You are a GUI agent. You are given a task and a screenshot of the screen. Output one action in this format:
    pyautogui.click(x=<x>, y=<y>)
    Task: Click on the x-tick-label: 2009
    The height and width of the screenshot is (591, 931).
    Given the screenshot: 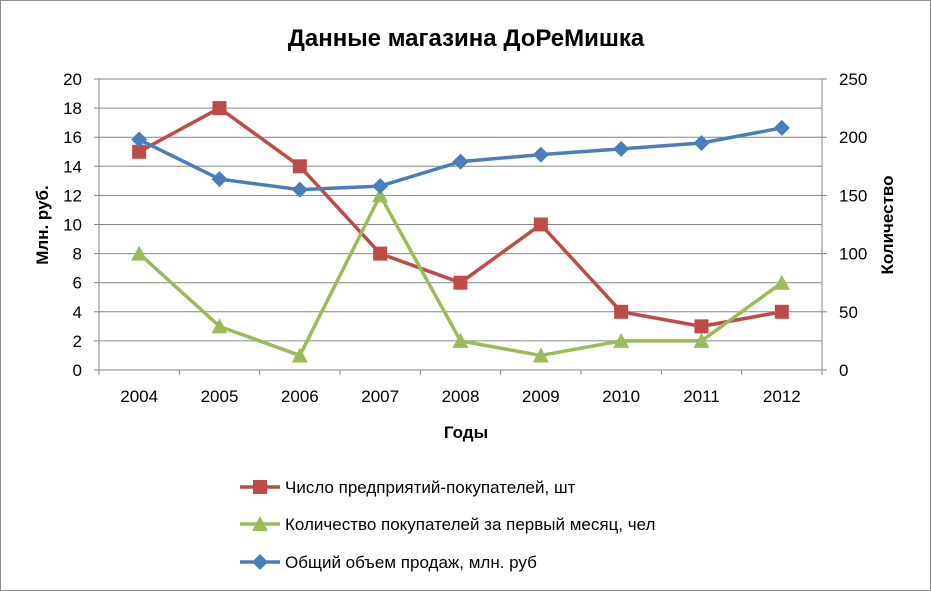 What is the action you would take?
    pyautogui.click(x=541, y=396)
    